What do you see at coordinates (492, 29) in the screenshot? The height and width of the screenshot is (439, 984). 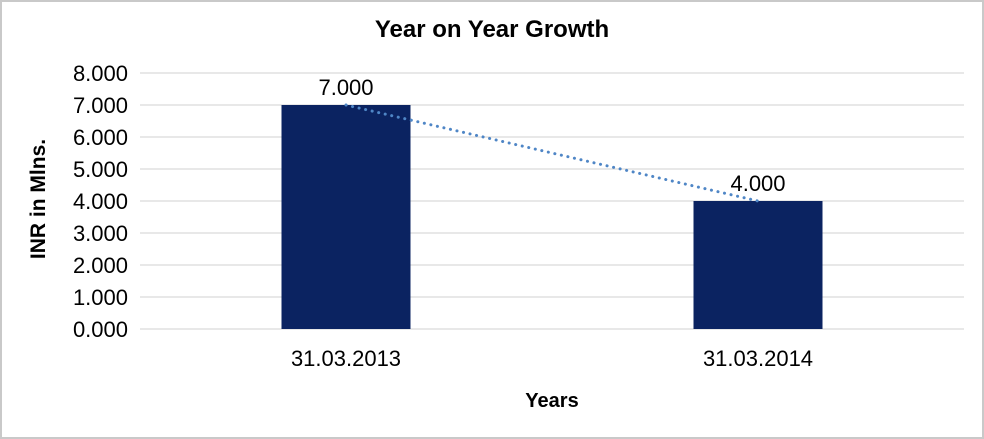 I see `chart-title: Year on Year Growth` at bounding box center [492, 29].